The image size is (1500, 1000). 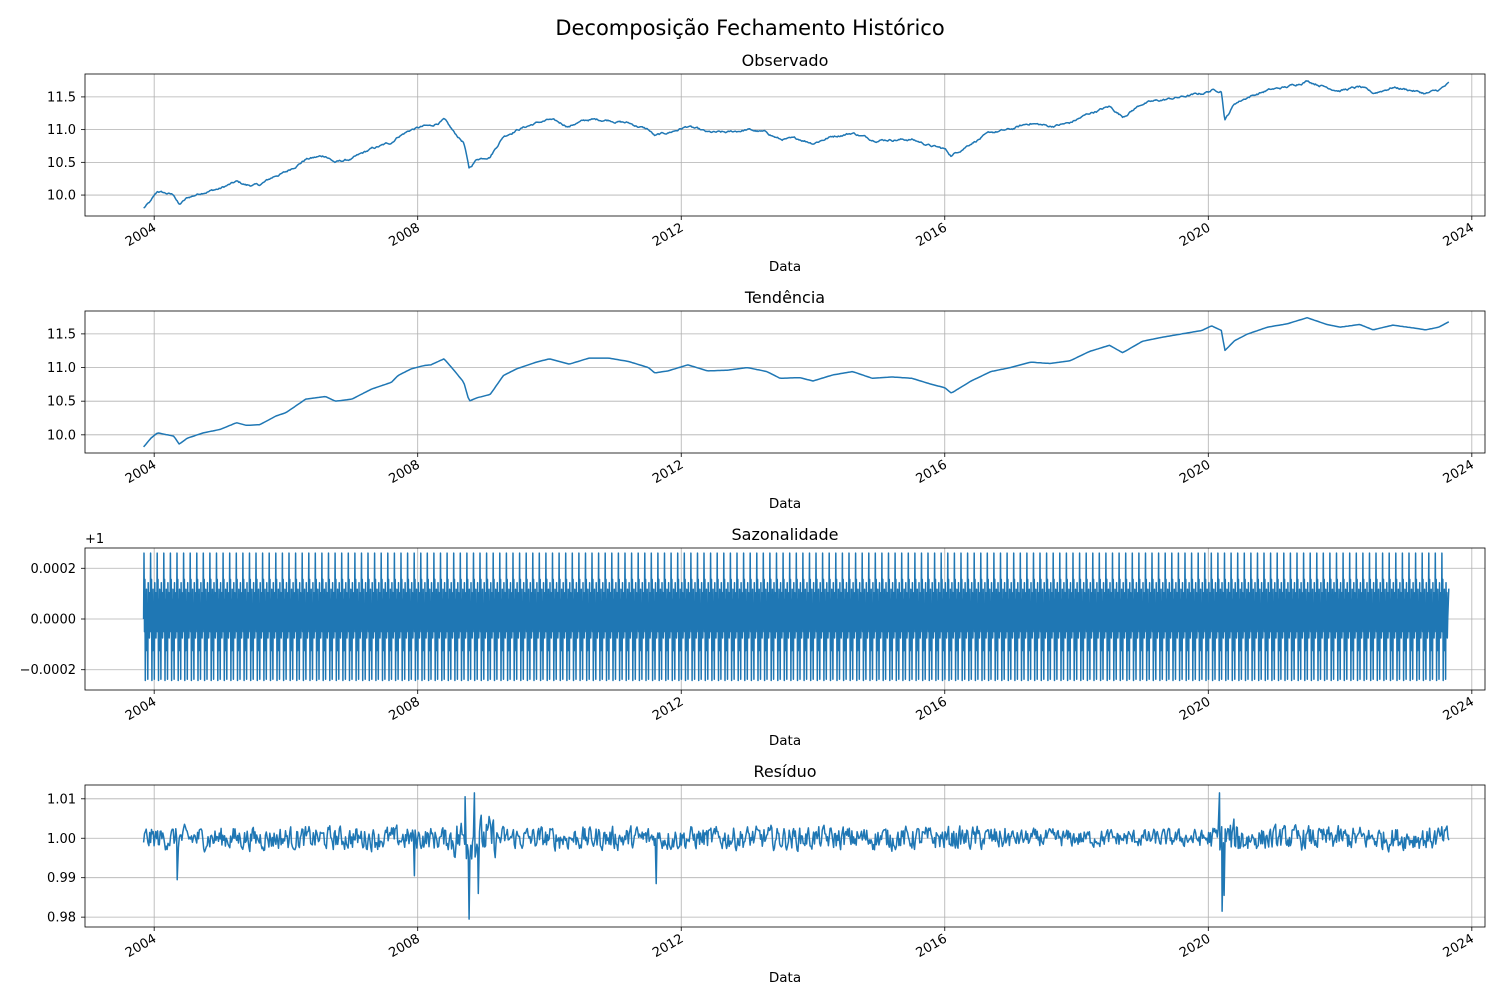 I want to click on y-tick-label: 0.99, so click(x=61, y=878).